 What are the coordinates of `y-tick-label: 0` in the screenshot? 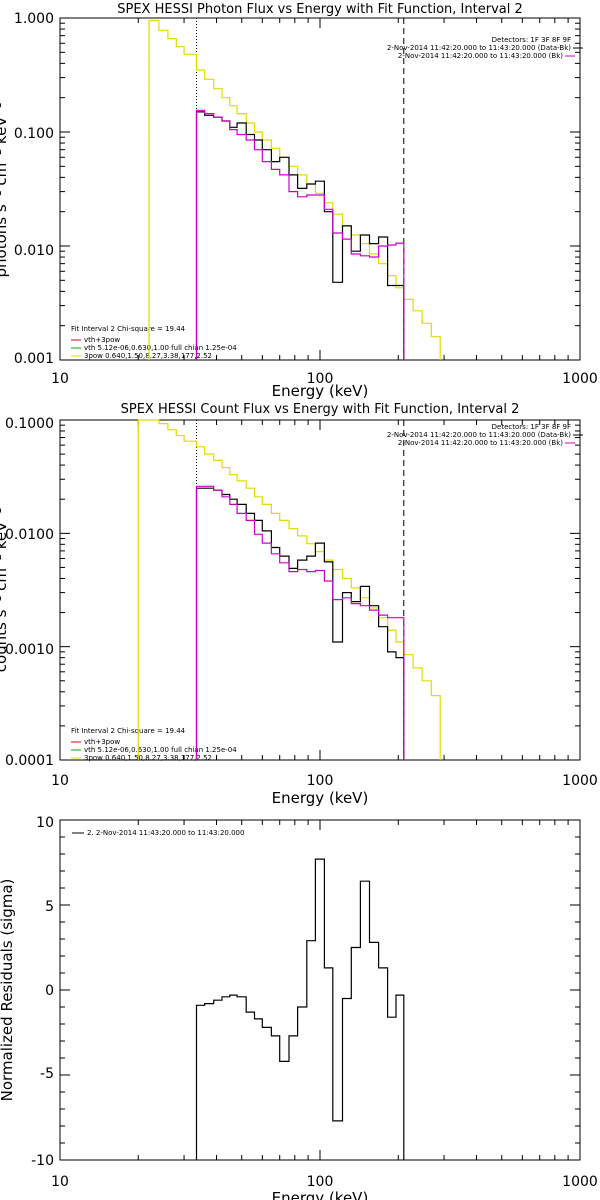 It's located at (49, 991).